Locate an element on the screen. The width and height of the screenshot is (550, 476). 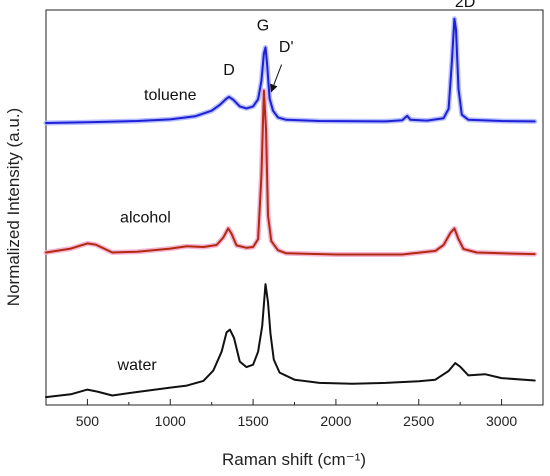
x-tick-label: 1500 is located at coordinates (253, 421).